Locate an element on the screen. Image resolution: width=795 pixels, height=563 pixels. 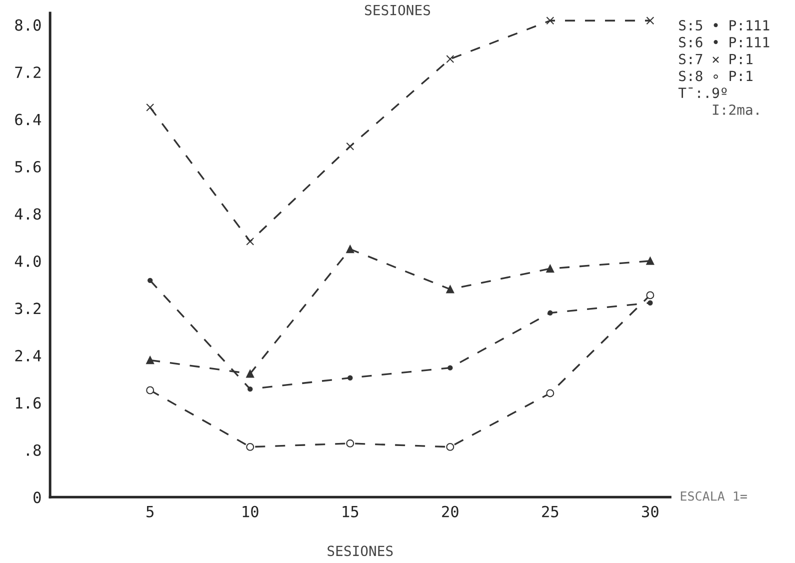
text: S:7 × P:1 is located at coordinates (715, 59).